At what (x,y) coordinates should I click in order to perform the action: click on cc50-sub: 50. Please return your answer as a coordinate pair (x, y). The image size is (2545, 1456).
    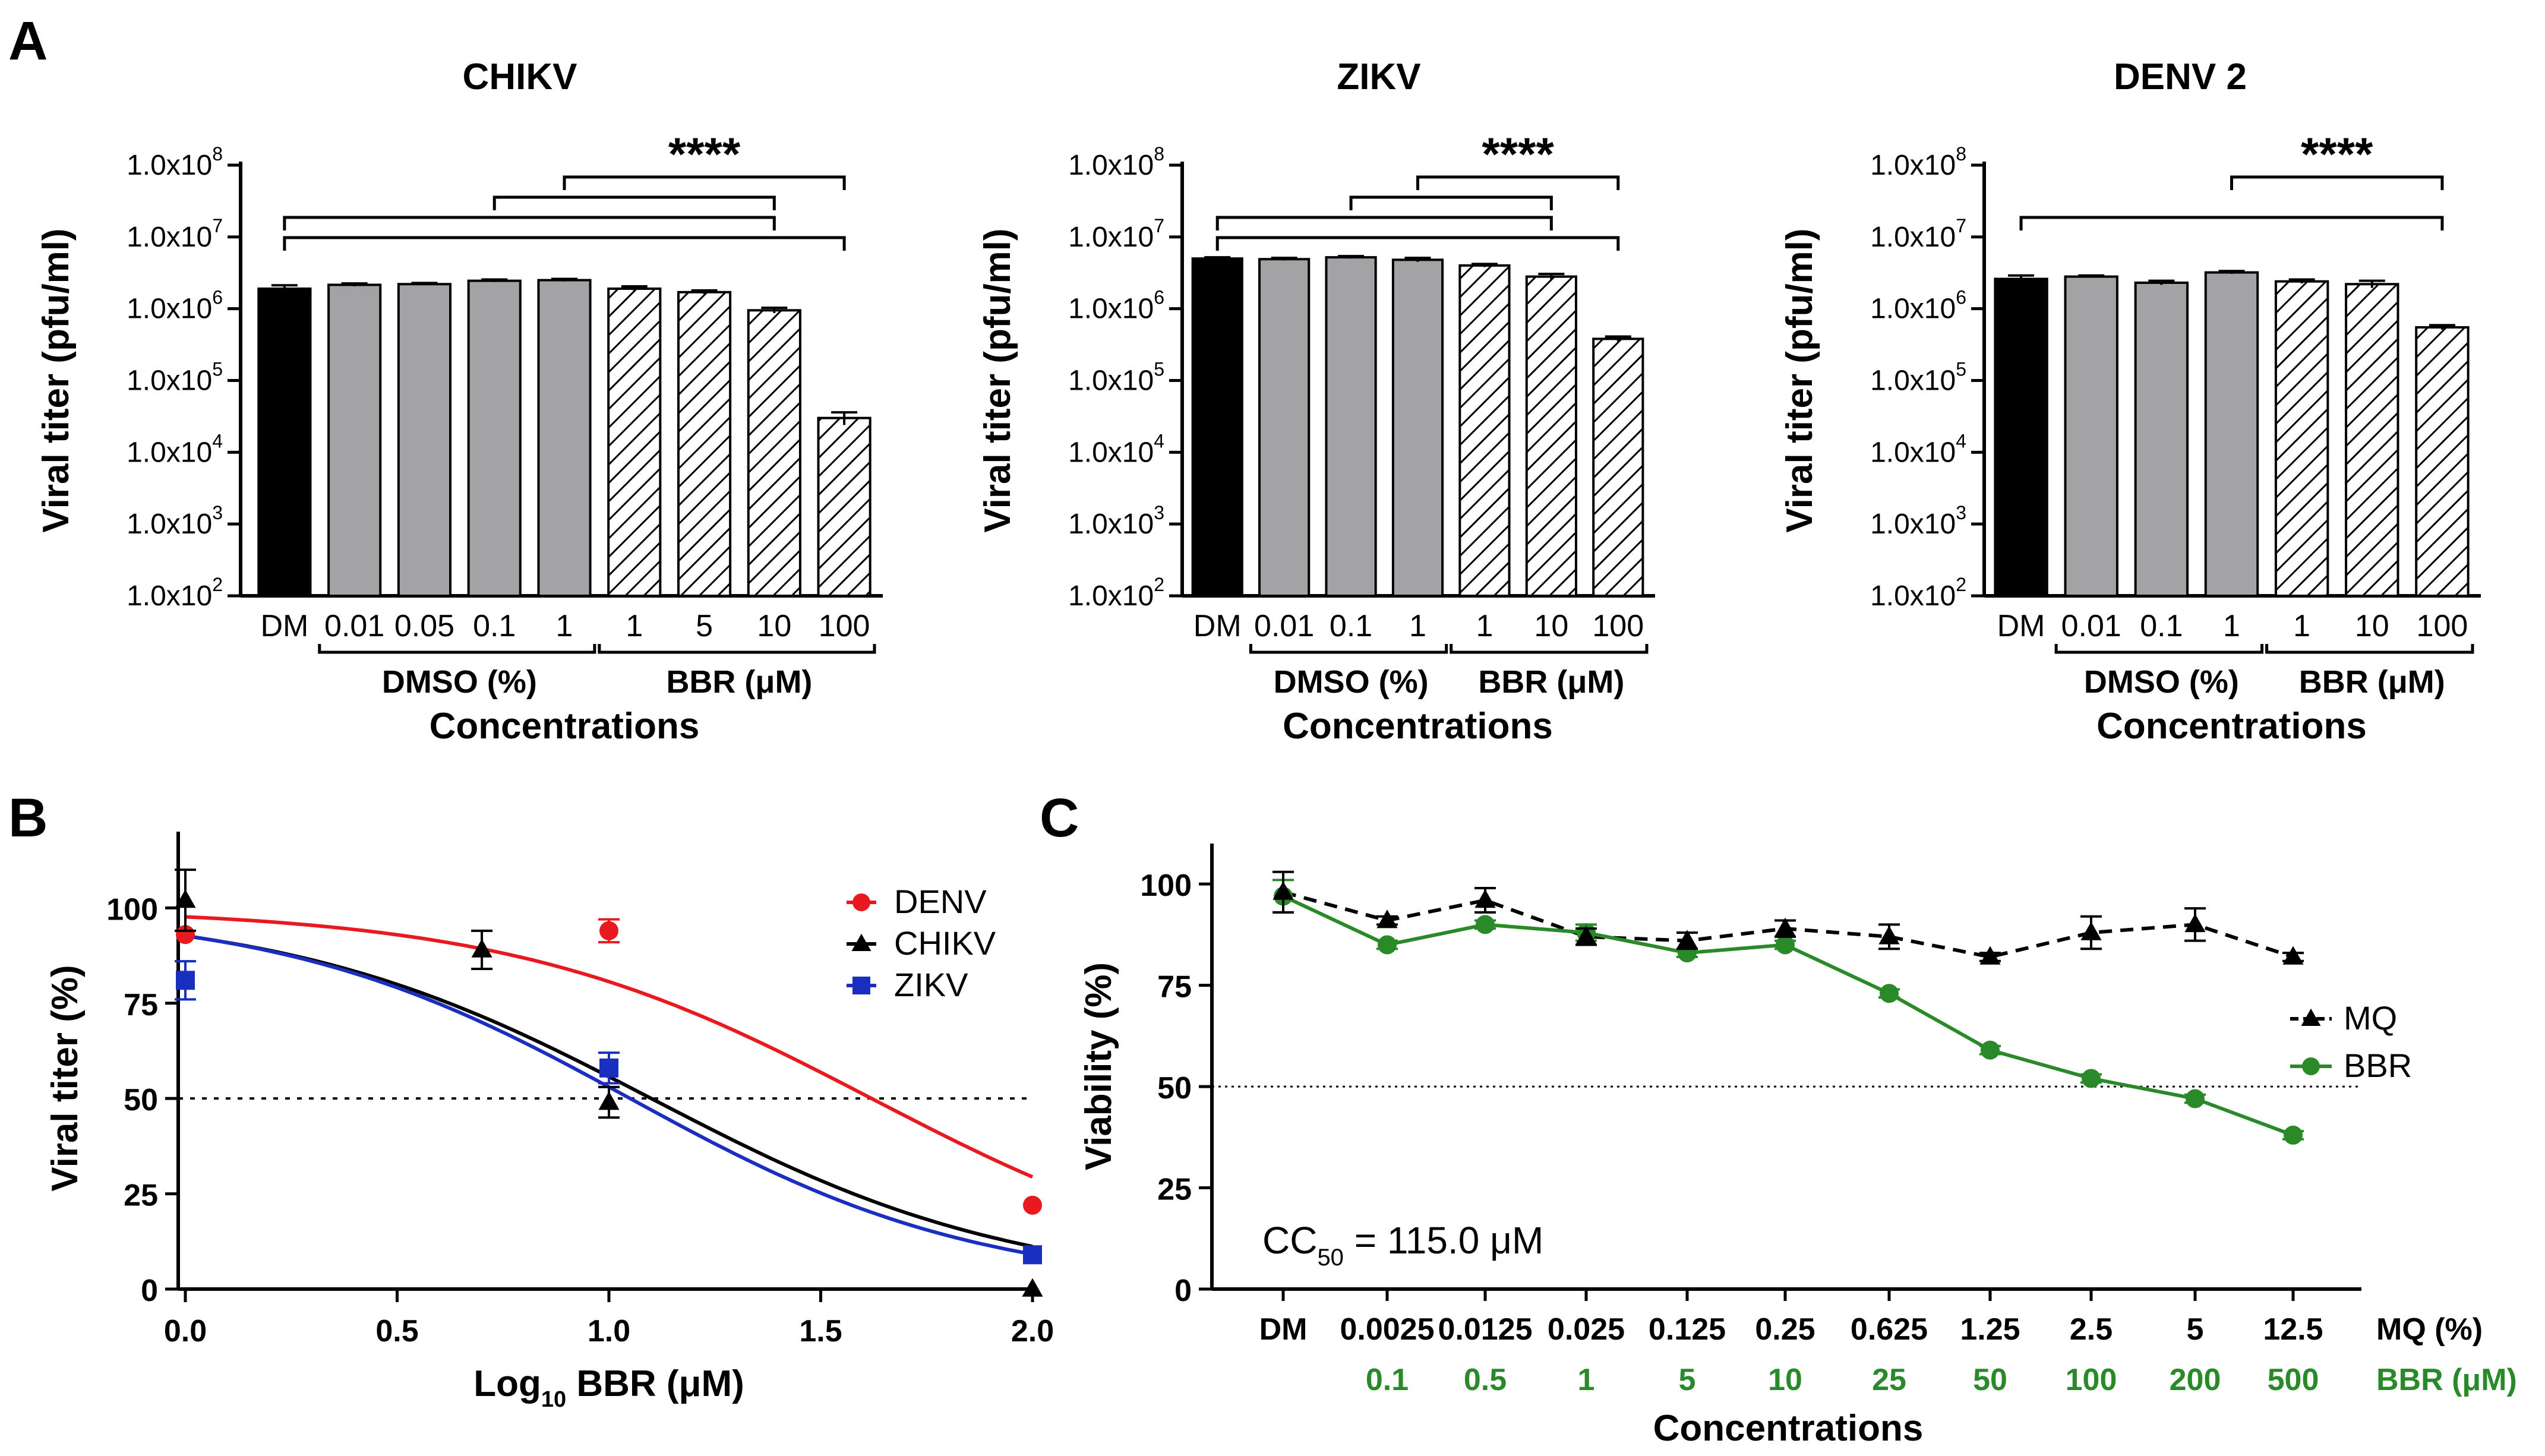
    Looking at the image, I should click on (1330, 1258).